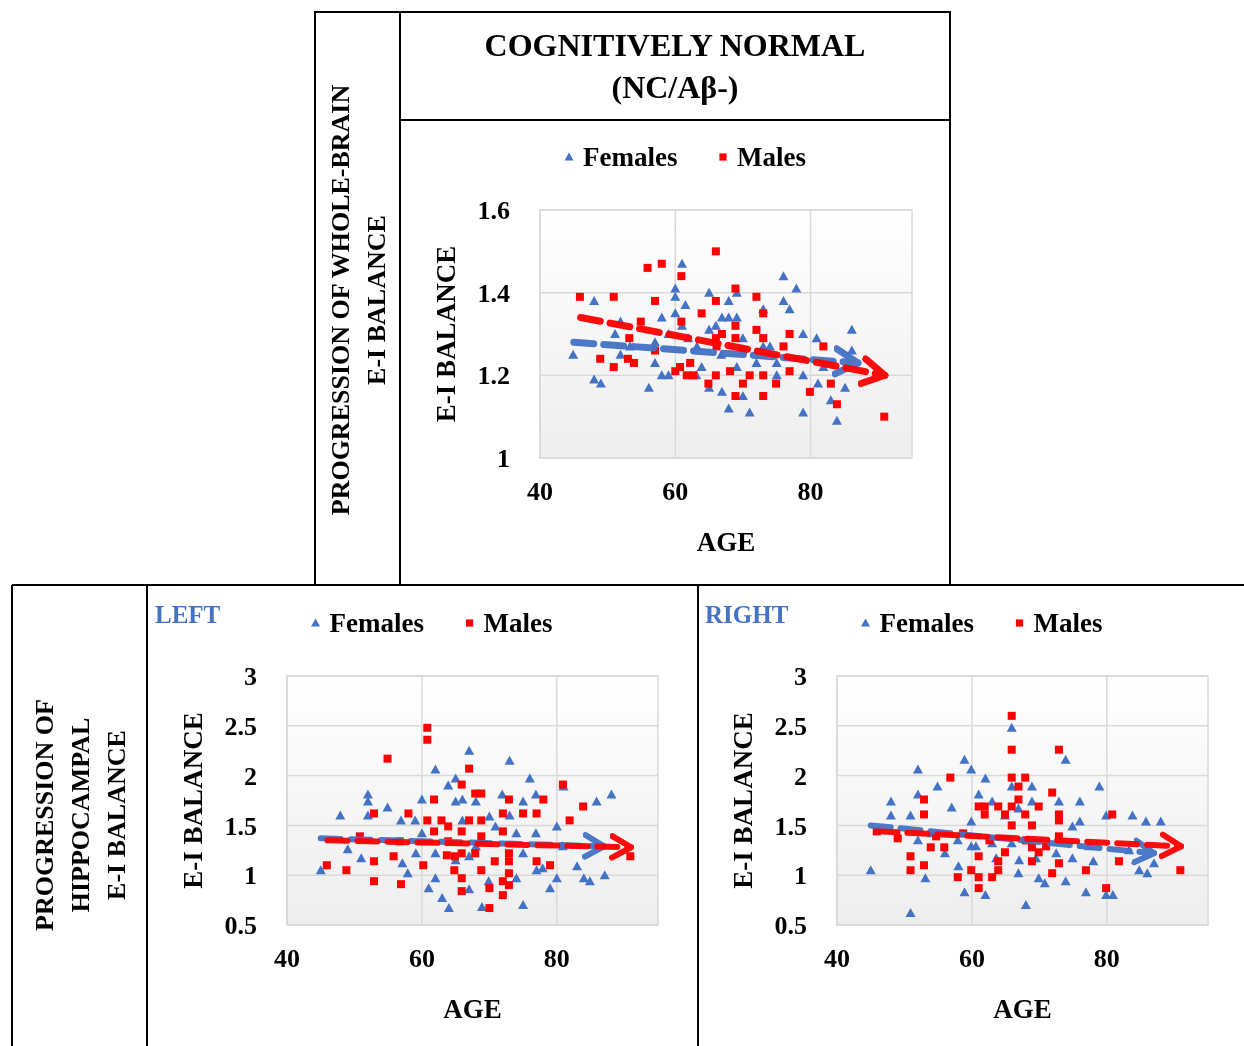 This screenshot has height=1046, width=1244. What do you see at coordinates (790, 826) in the screenshot?
I see `y-tick-label: 1.5` at bounding box center [790, 826].